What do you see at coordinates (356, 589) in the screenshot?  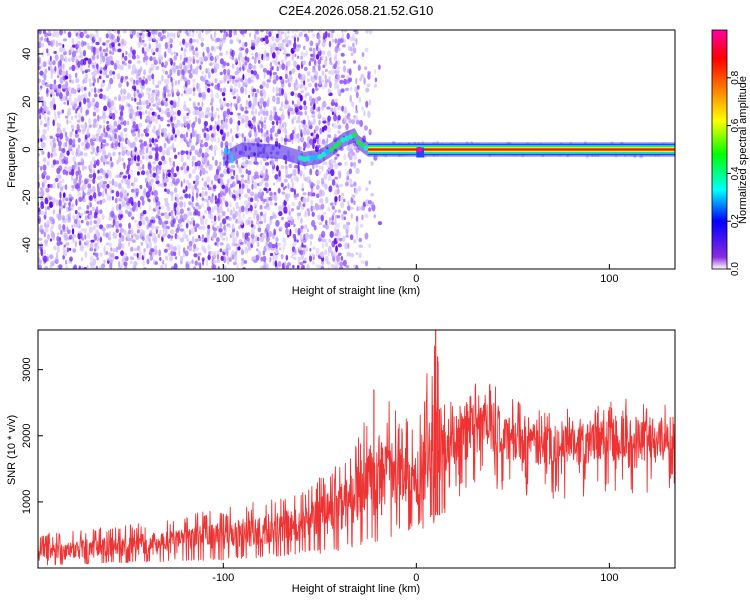 I see `snr-x-label: Height of straight line (km)` at bounding box center [356, 589].